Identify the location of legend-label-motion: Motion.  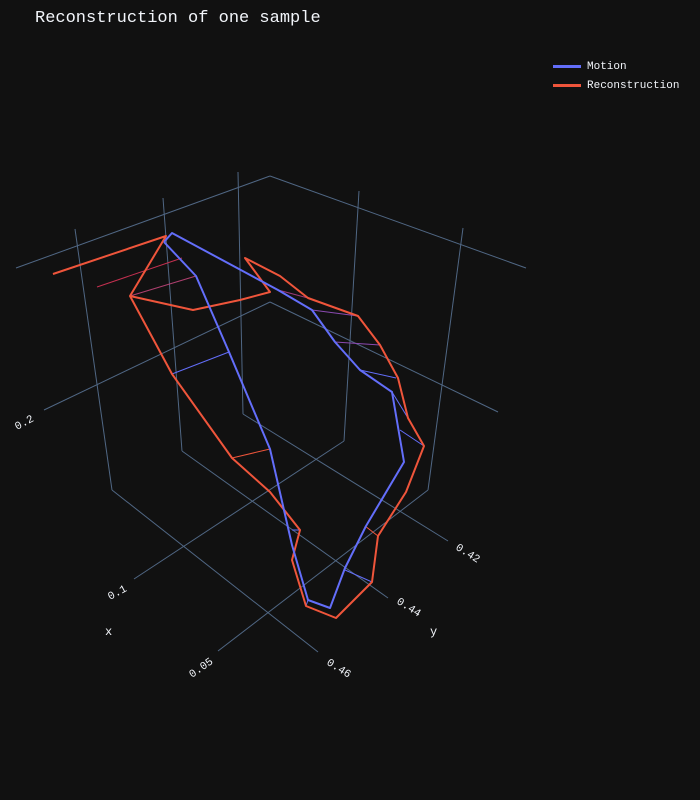
(607, 66).